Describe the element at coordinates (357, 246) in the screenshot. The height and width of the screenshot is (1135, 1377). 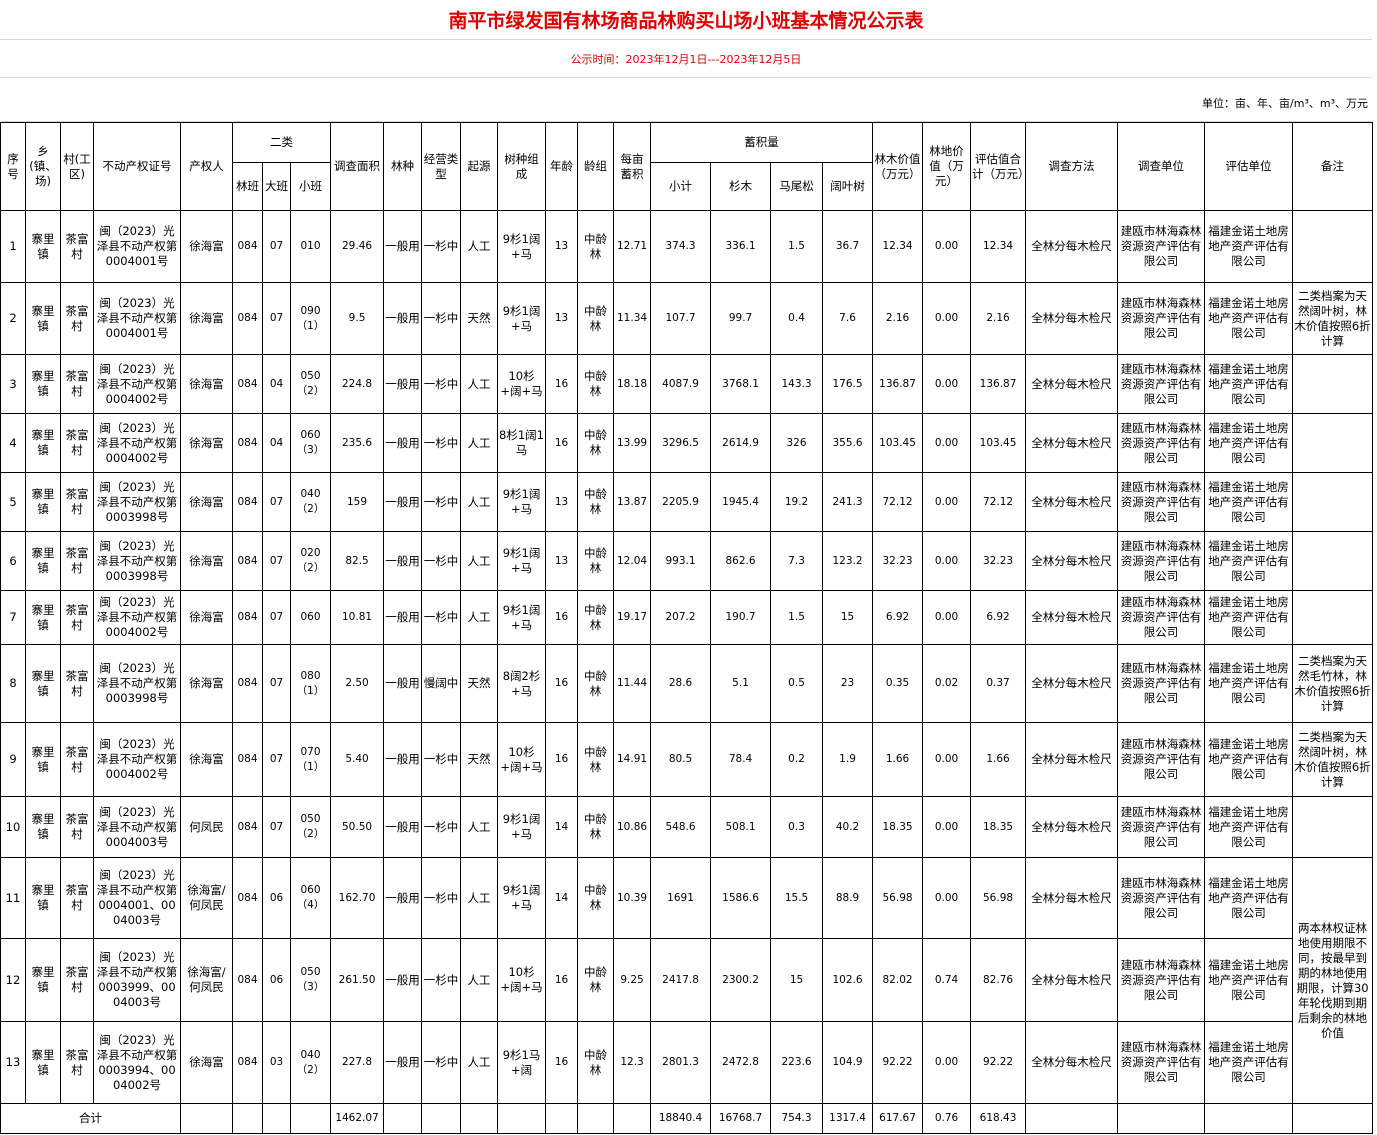
I see `cell: 29.46` at that location.